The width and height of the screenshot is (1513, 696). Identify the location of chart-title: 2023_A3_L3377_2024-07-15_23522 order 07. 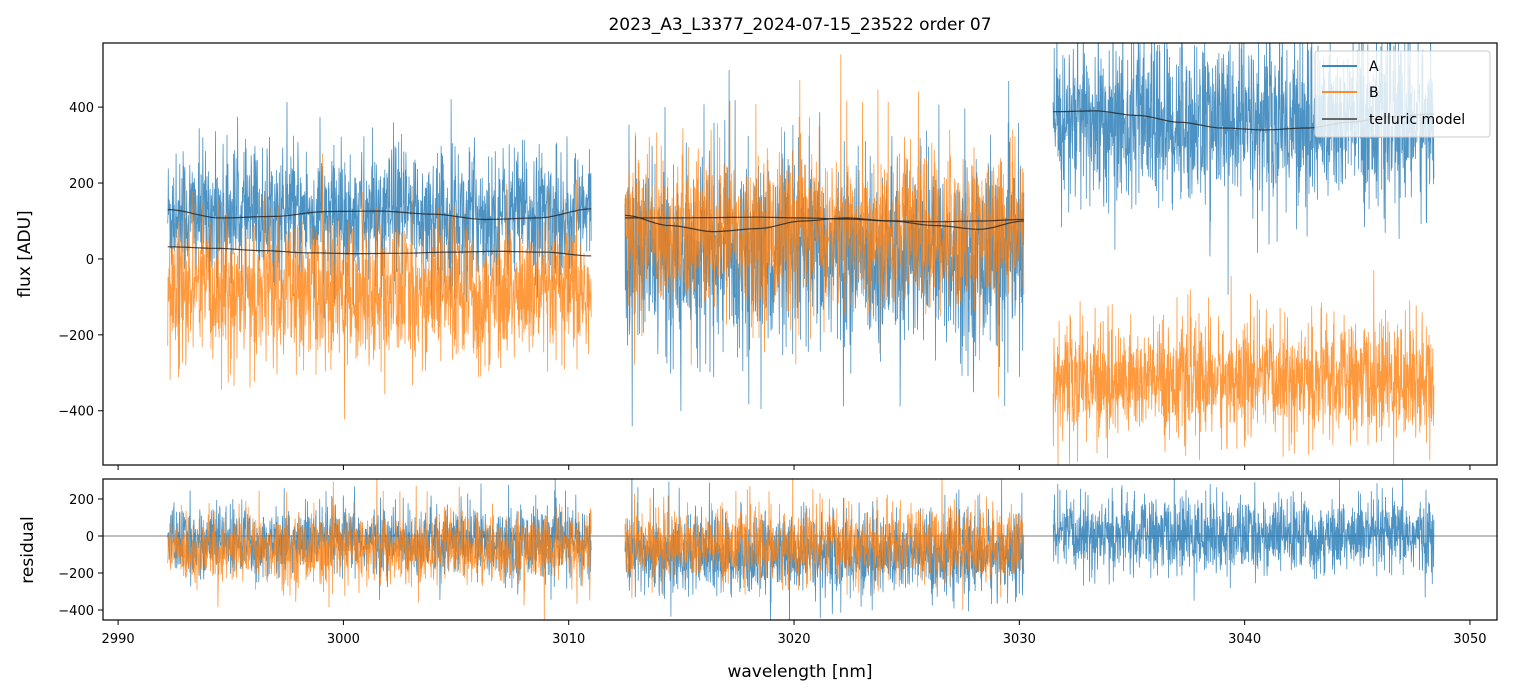
(799, 25).